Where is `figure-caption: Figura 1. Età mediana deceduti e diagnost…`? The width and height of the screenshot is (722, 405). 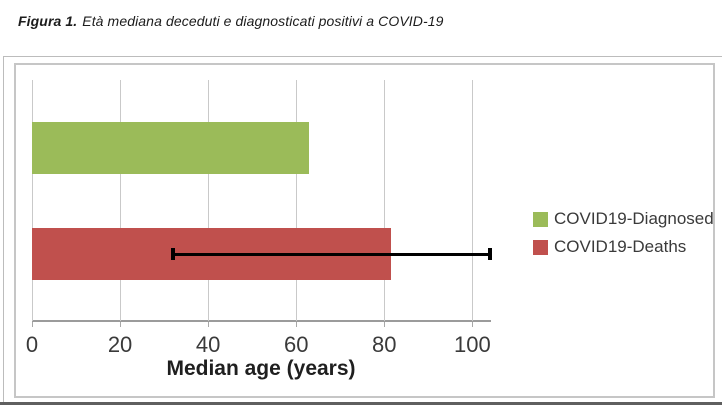
figure-caption: Figura 1. Età mediana deceduti e diagnost… is located at coordinates (231, 21).